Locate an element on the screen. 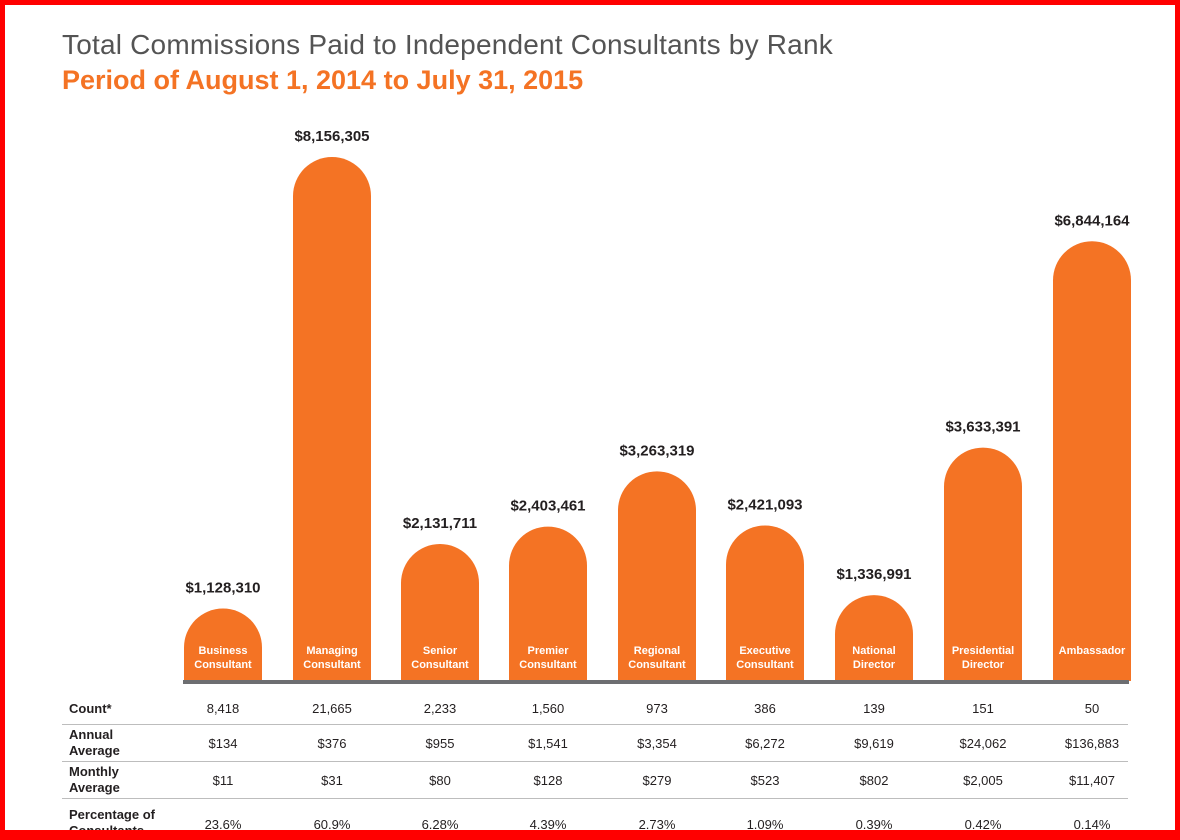 The width and height of the screenshot is (1180, 840). table-cell: 0.42% is located at coordinates (983, 824).